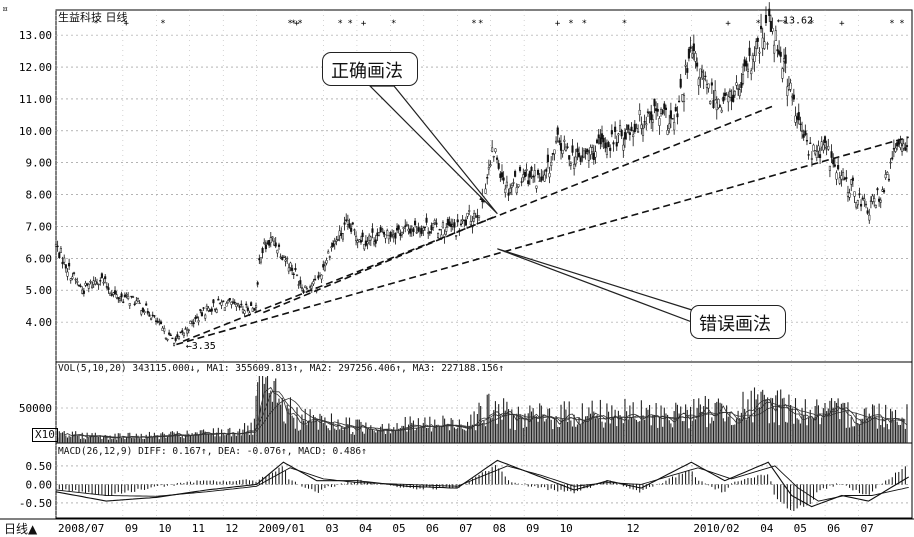 The width and height of the screenshot is (914, 537). I want to click on price-tick-label: 4.00, so click(39, 322).